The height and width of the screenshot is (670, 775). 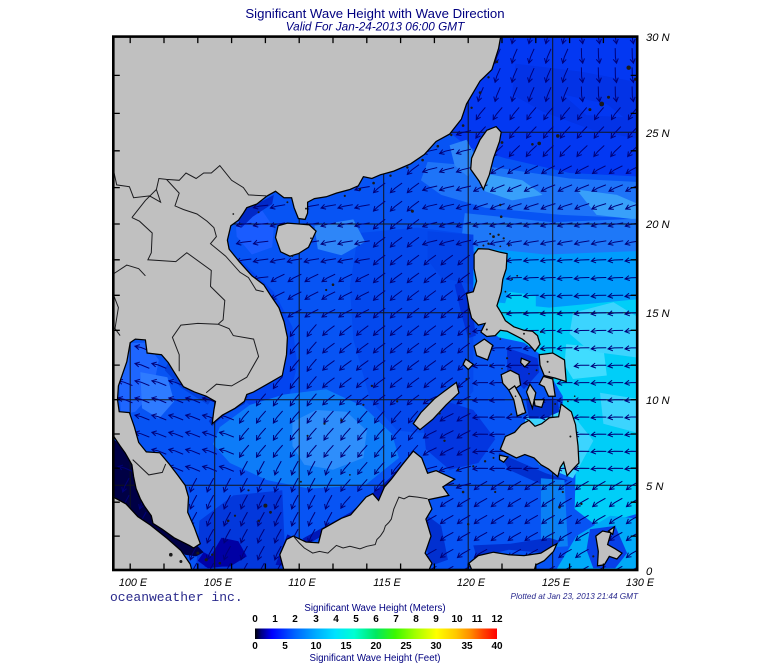 What do you see at coordinates (387, 583) in the screenshot?
I see `svg-text: 115 E` at bounding box center [387, 583].